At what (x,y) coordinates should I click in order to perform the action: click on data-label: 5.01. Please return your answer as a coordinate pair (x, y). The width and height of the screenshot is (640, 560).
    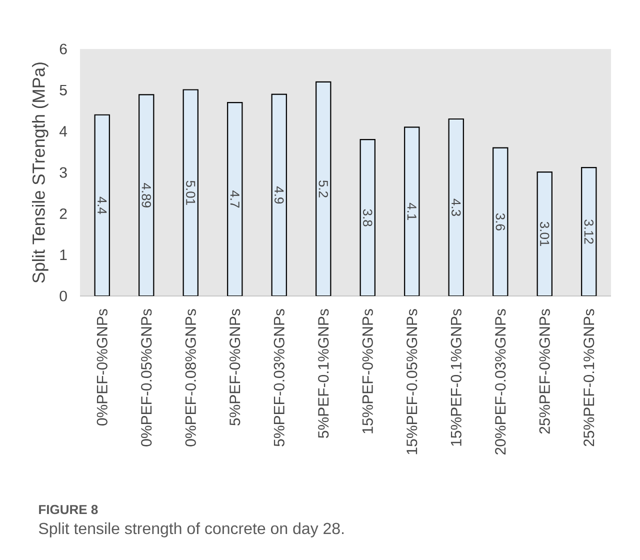
    Looking at the image, I should click on (191, 192).